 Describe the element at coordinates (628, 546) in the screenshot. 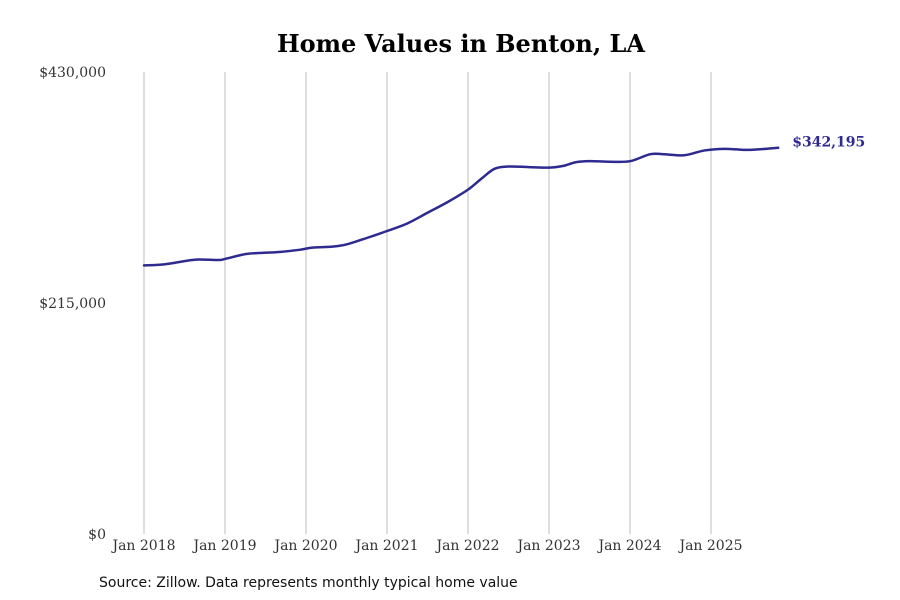

I see `x-tick-label: Jan 2024` at that location.